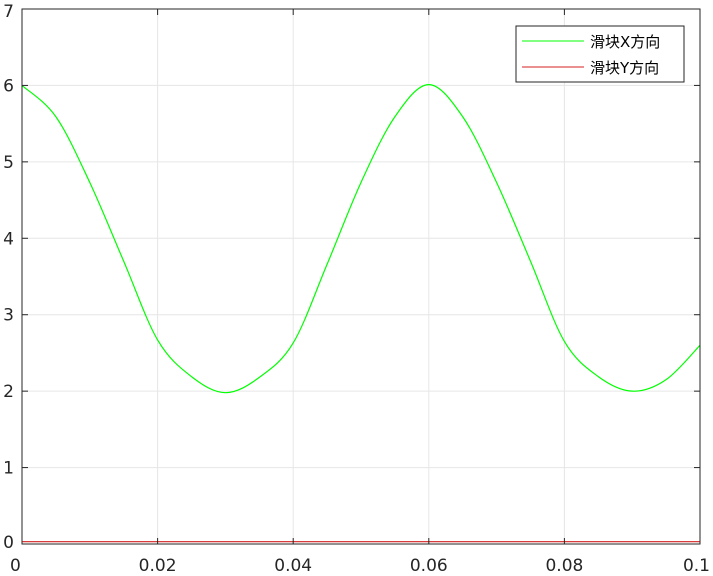 This screenshot has height=576, width=713. I want to click on x-tick-label: 0.1, so click(696, 566).